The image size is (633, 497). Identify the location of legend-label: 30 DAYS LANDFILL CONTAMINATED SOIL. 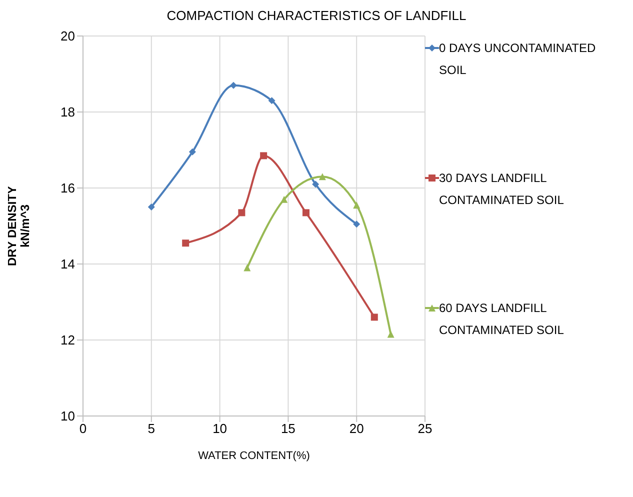
(502, 189).